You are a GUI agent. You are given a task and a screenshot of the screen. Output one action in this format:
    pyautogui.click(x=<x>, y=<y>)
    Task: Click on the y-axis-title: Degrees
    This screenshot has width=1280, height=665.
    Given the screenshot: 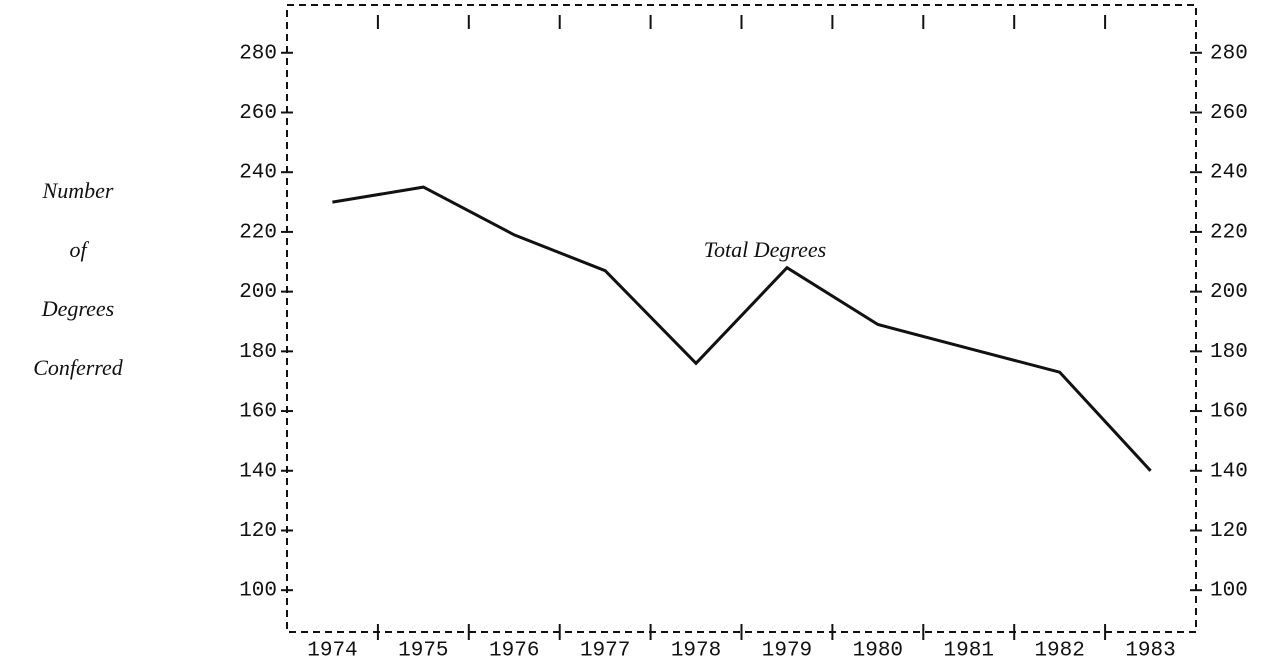 What is the action you would take?
    pyautogui.click(x=78, y=308)
    